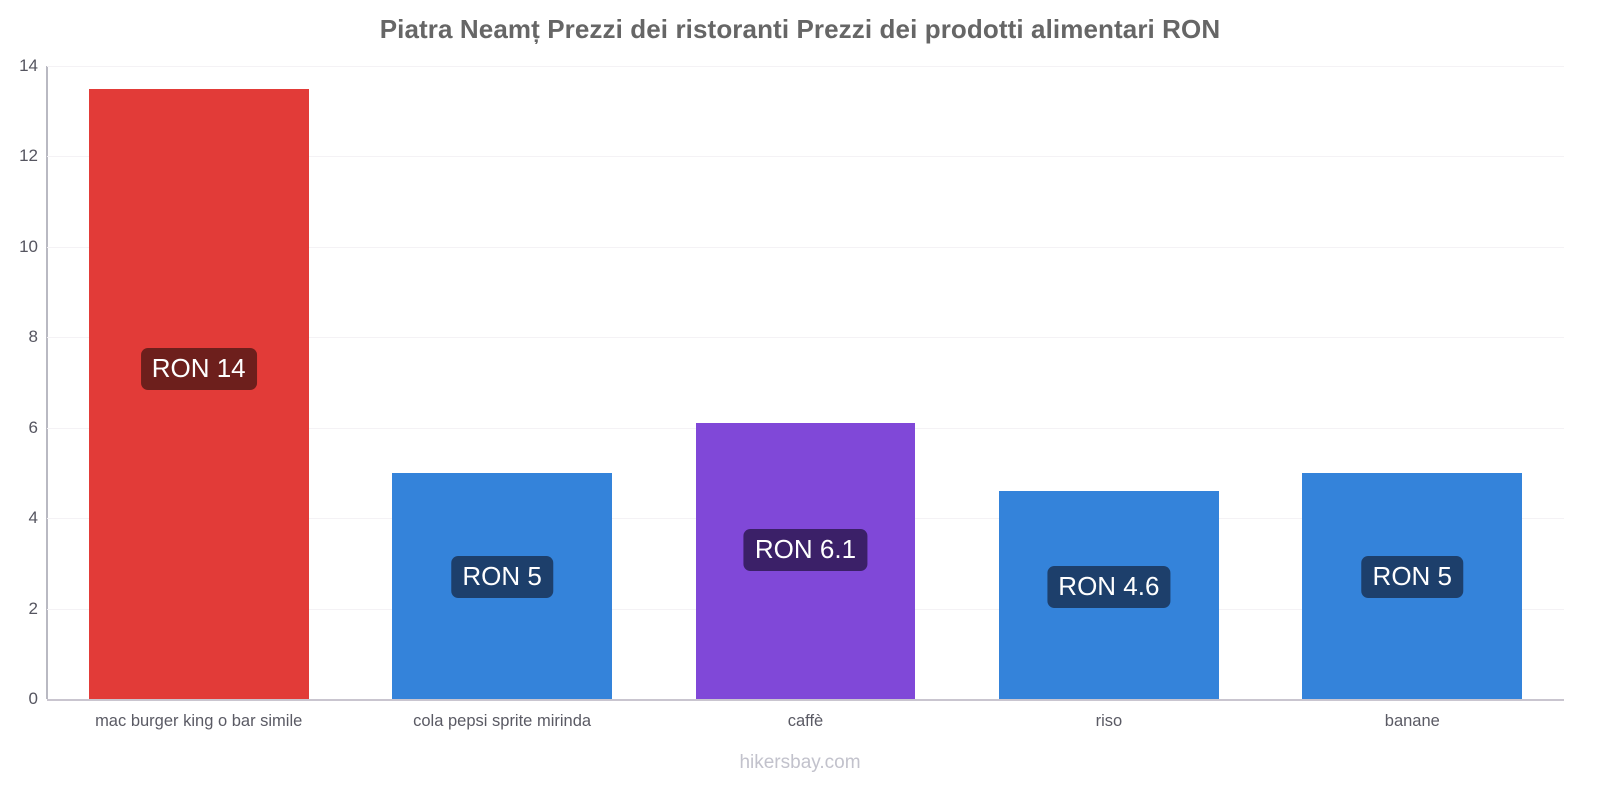 The height and width of the screenshot is (800, 1600). Describe the element at coordinates (28, 65) in the screenshot. I see `y-axis-tick-label: 14` at that location.